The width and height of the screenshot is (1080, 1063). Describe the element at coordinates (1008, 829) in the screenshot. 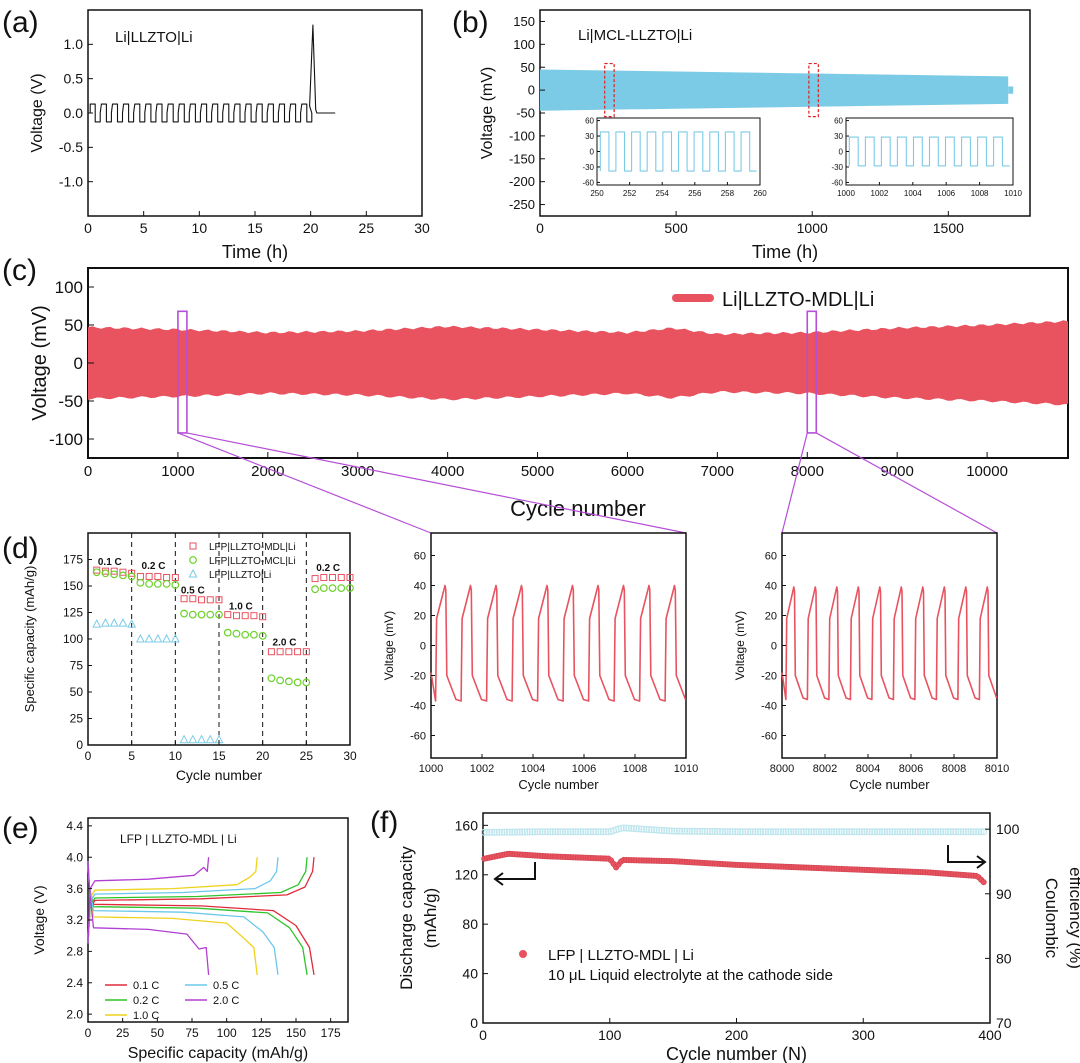

I see `y2-tick-label: 100` at that location.